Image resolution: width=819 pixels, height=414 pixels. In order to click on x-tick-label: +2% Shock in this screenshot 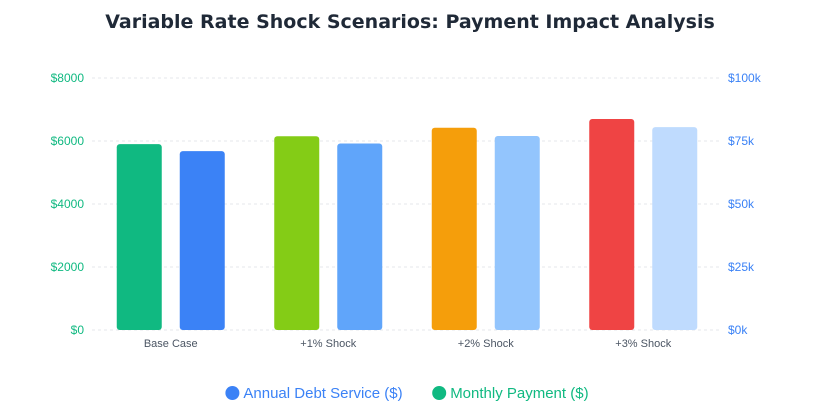, I will do `click(486, 344)`.